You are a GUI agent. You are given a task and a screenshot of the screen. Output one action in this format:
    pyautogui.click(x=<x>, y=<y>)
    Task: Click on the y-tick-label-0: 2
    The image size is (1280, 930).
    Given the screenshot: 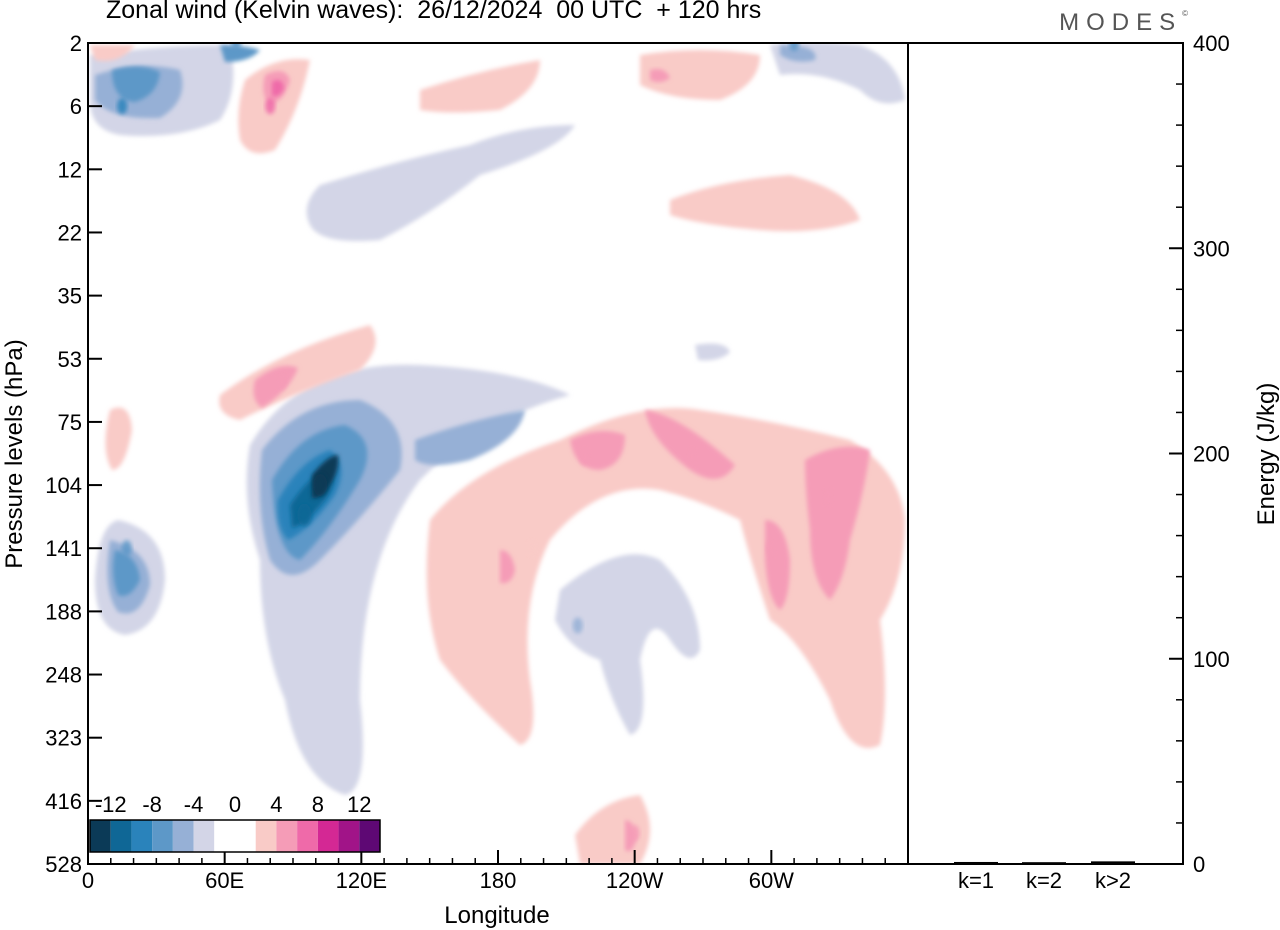 What is the action you would take?
    pyautogui.click(x=76, y=43)
    